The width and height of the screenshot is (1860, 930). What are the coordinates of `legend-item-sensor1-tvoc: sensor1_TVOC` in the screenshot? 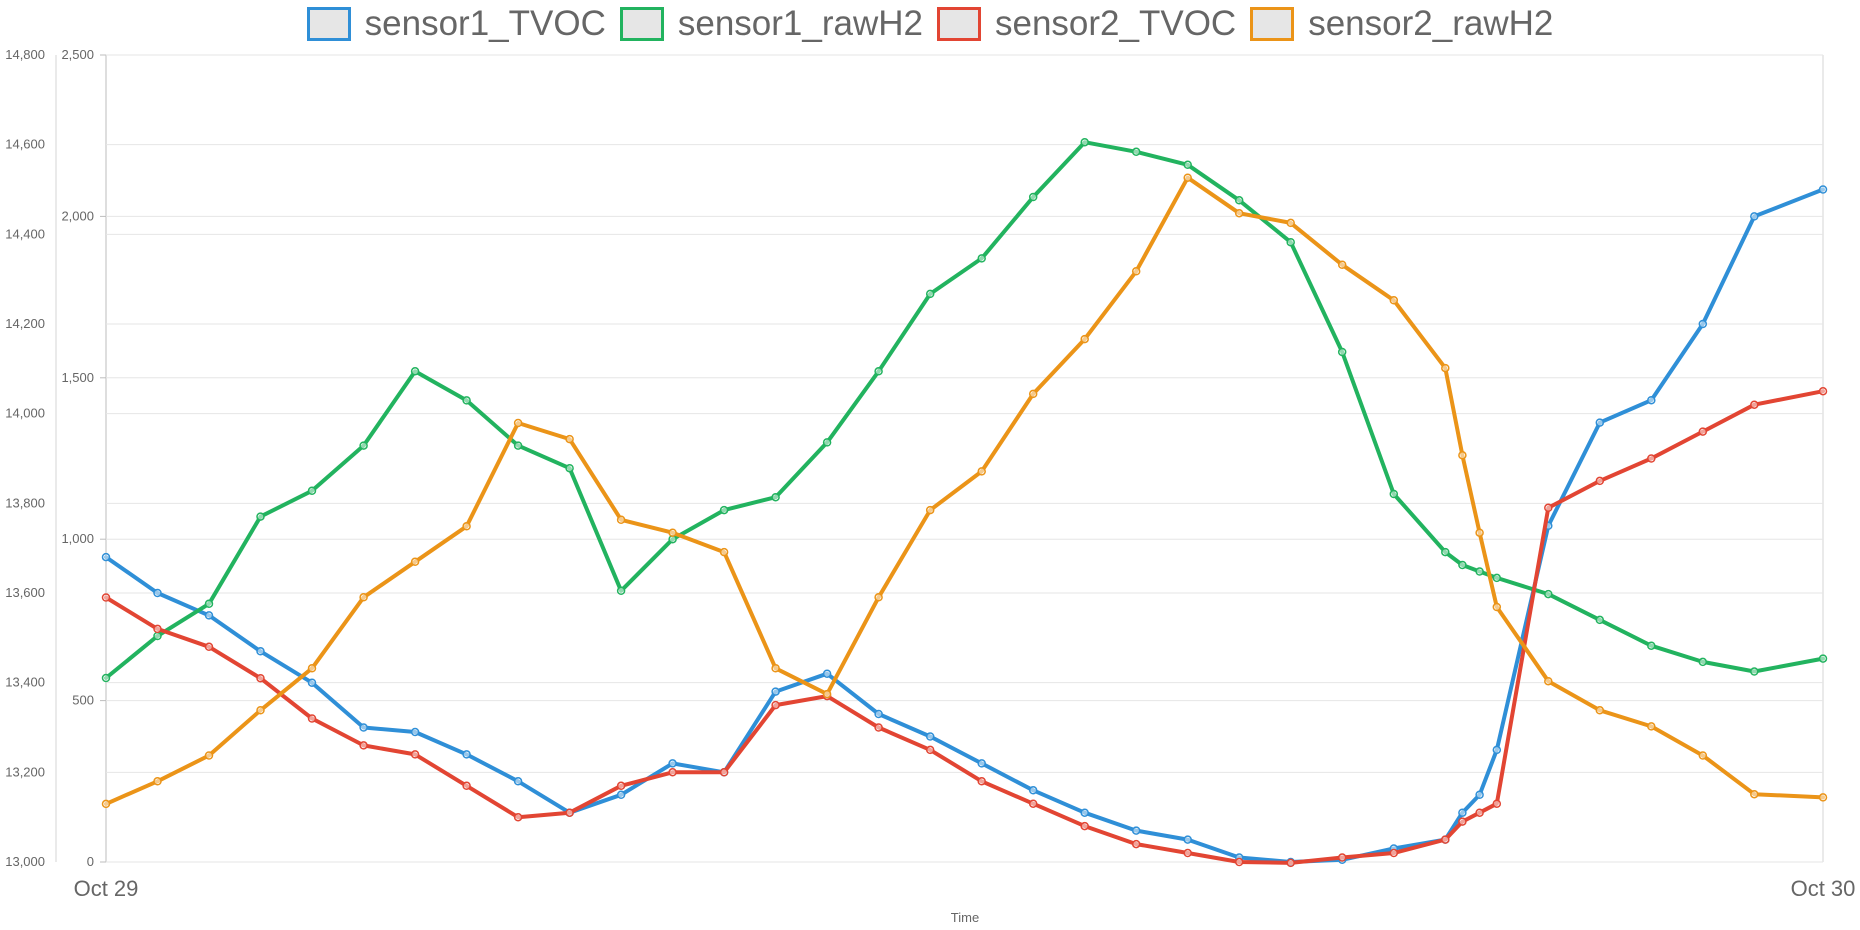 It's located at (456, 24).